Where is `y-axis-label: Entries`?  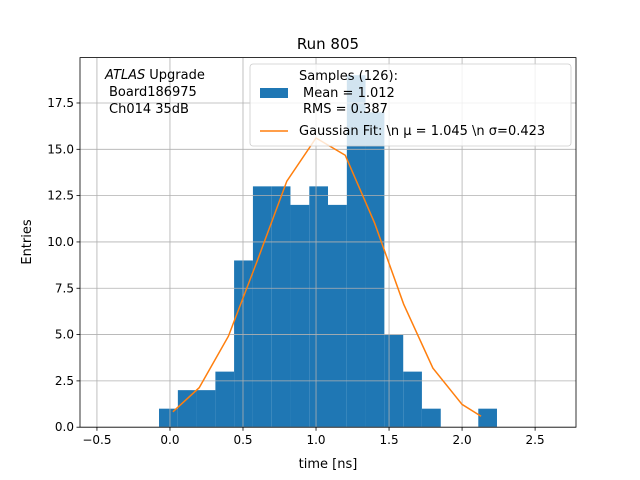
y-axis-label: Entries is located at coordinates (27, 242).